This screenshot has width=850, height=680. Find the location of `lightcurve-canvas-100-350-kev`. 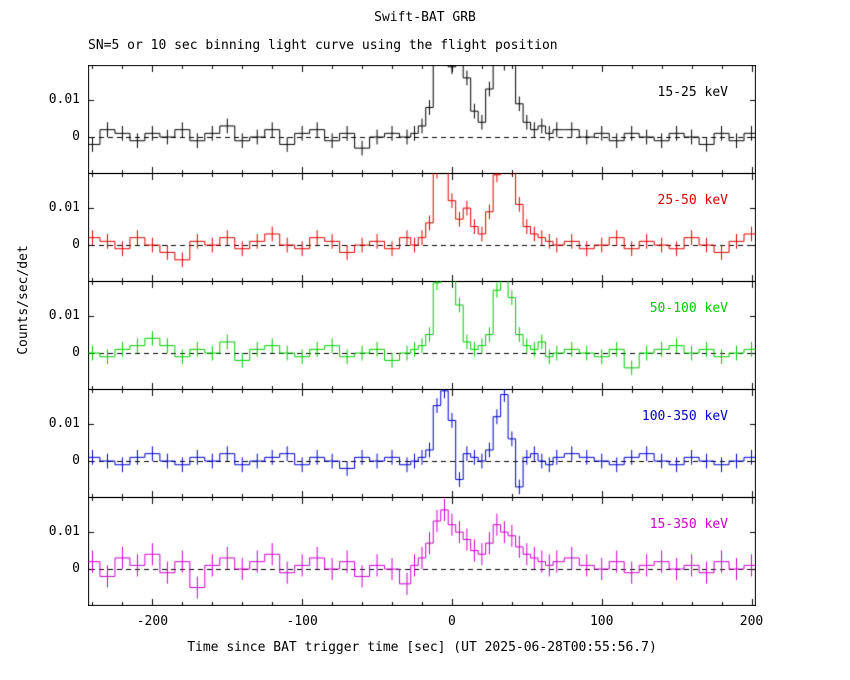

lightcurve-canvas-100-350-kev is located at coordinates (422, 443).